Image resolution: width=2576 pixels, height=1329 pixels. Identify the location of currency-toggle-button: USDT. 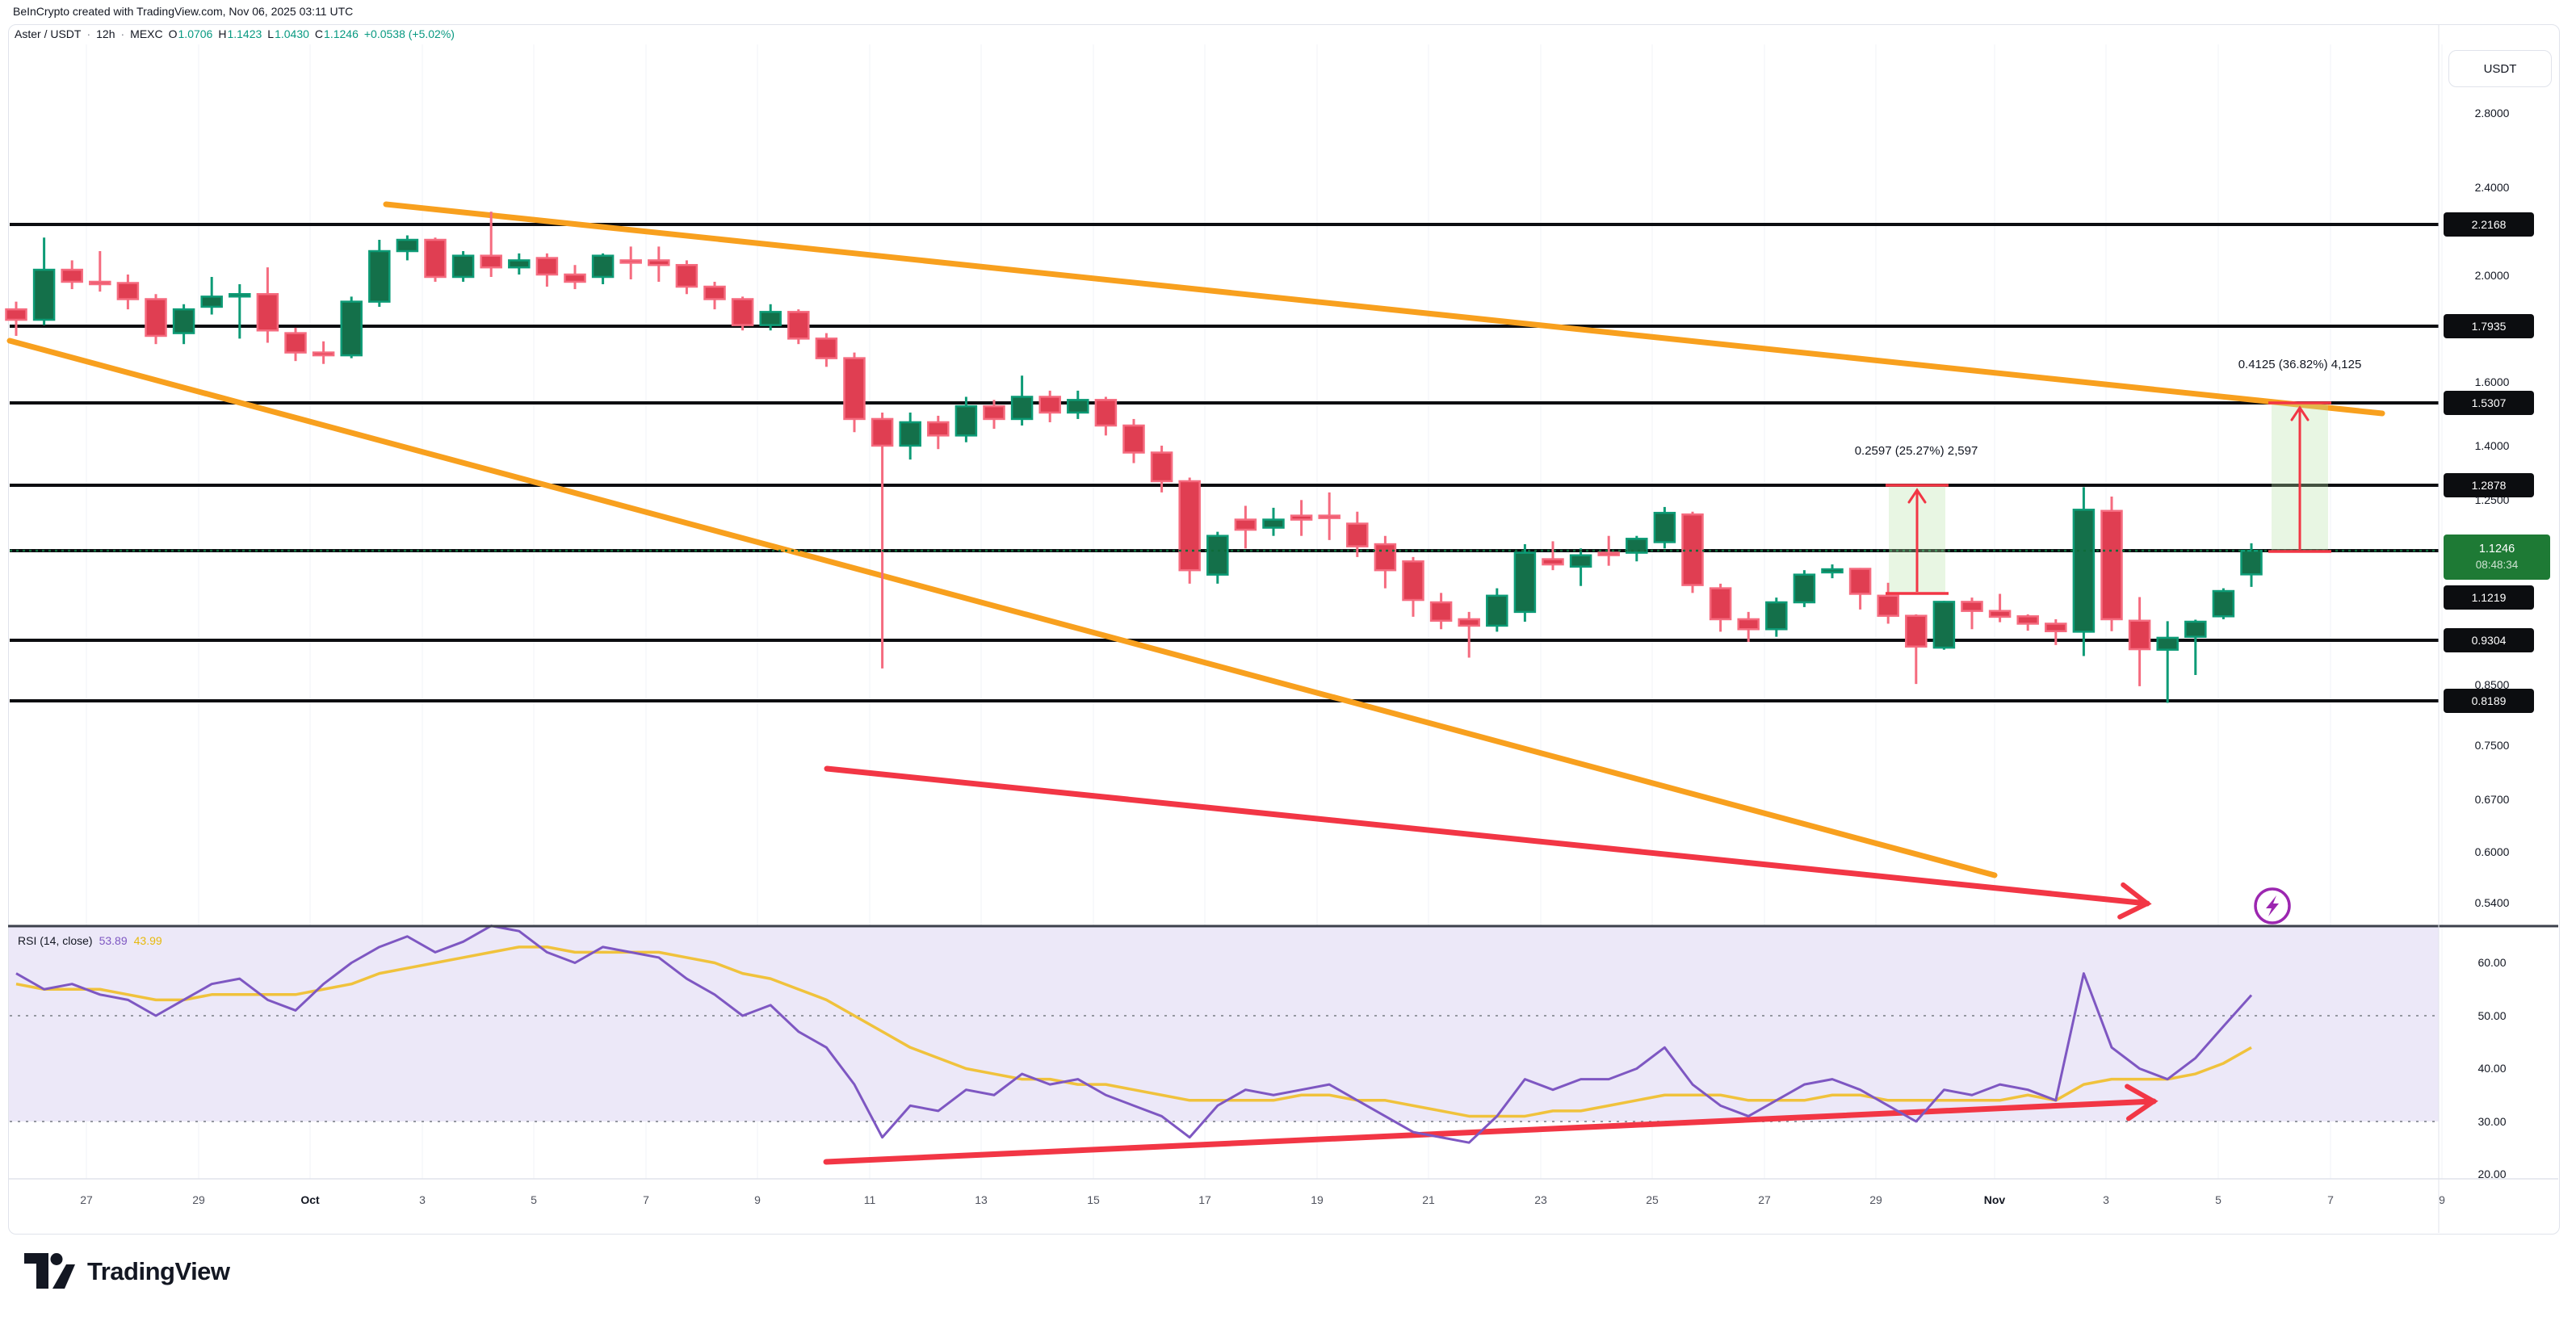
(2500, 68).